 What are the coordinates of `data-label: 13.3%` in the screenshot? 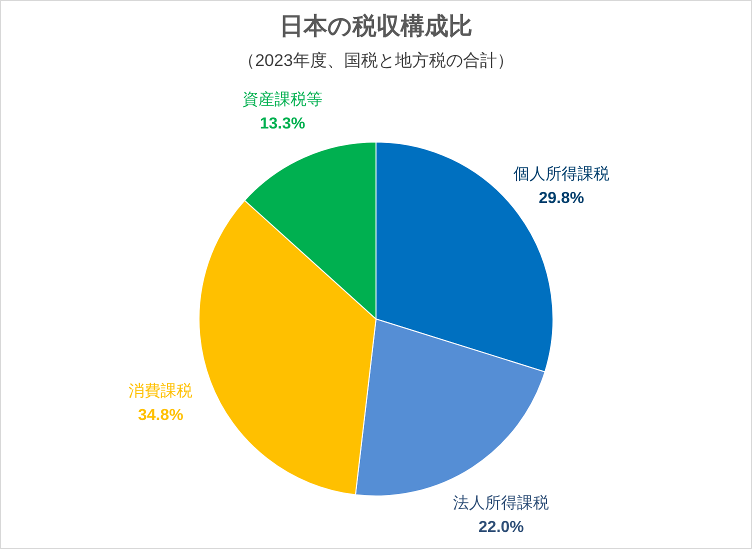 It's located at (283, 124).